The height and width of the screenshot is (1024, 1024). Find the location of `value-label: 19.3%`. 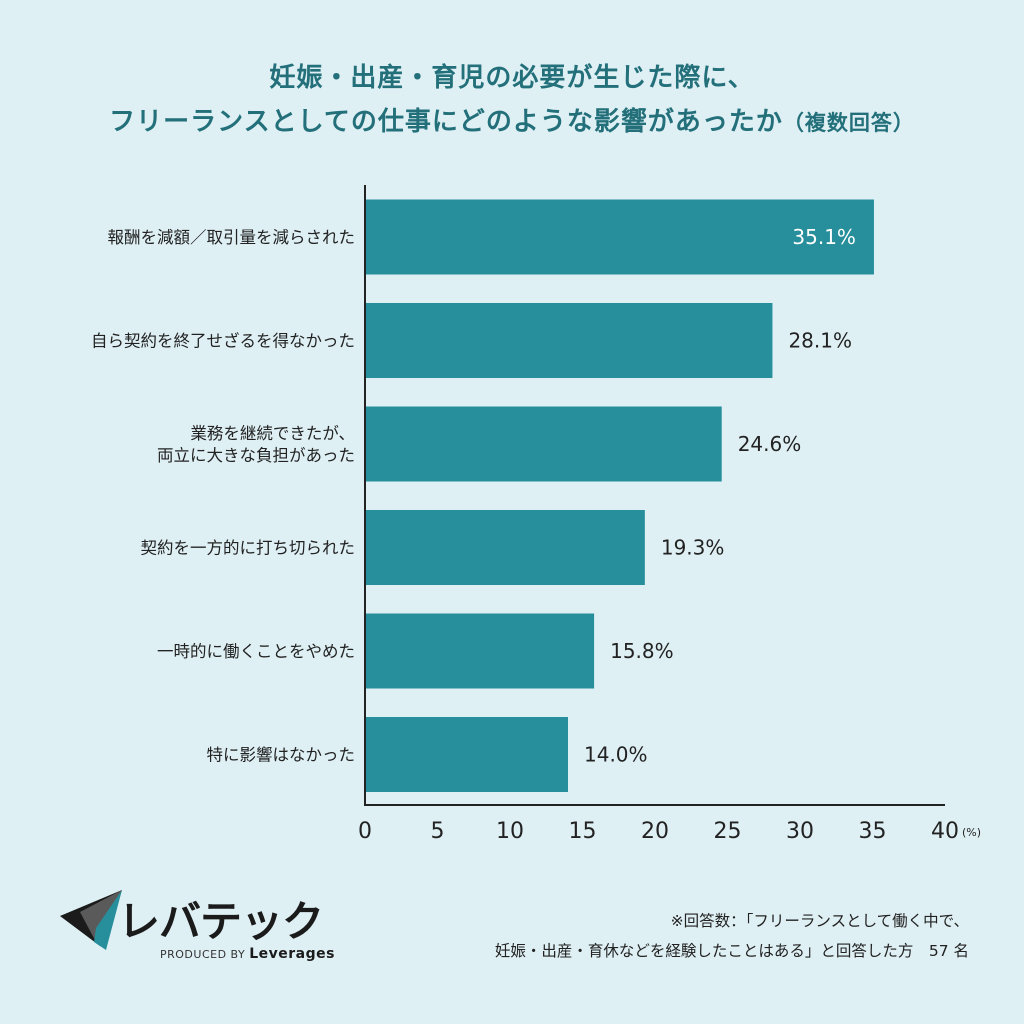

value-label: 19.3% is located at coordinates (693, 548).